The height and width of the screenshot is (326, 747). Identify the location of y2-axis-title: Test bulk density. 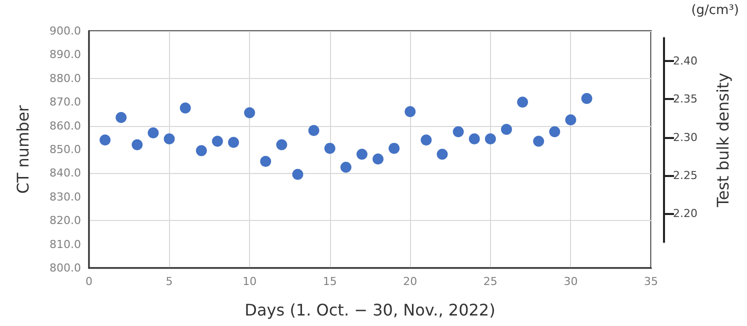
(723, 140).